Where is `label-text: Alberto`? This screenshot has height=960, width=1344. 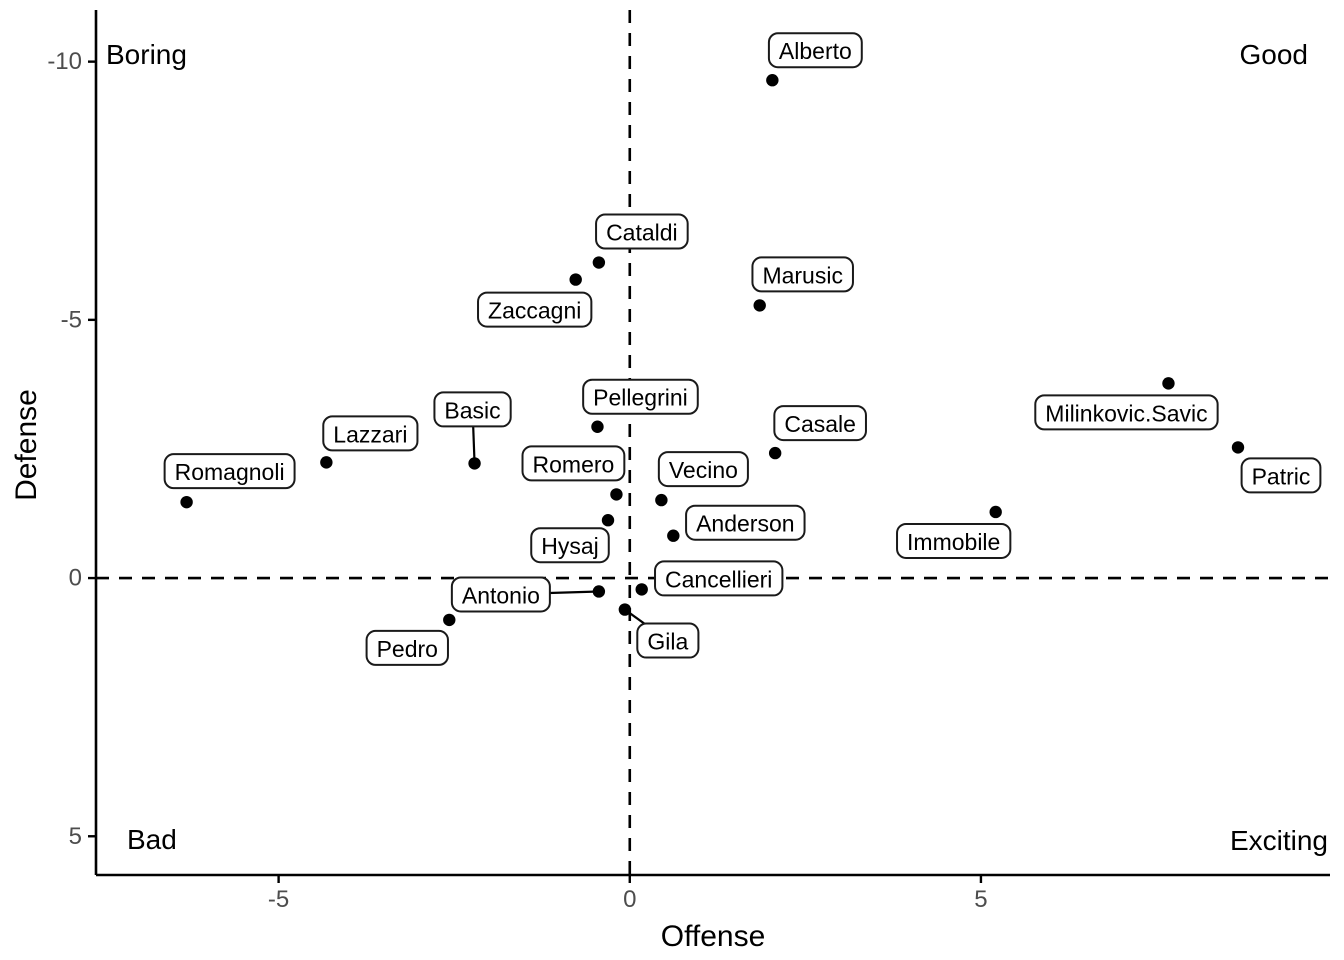 label-text: Alberto is located at coordinates (815, 51).